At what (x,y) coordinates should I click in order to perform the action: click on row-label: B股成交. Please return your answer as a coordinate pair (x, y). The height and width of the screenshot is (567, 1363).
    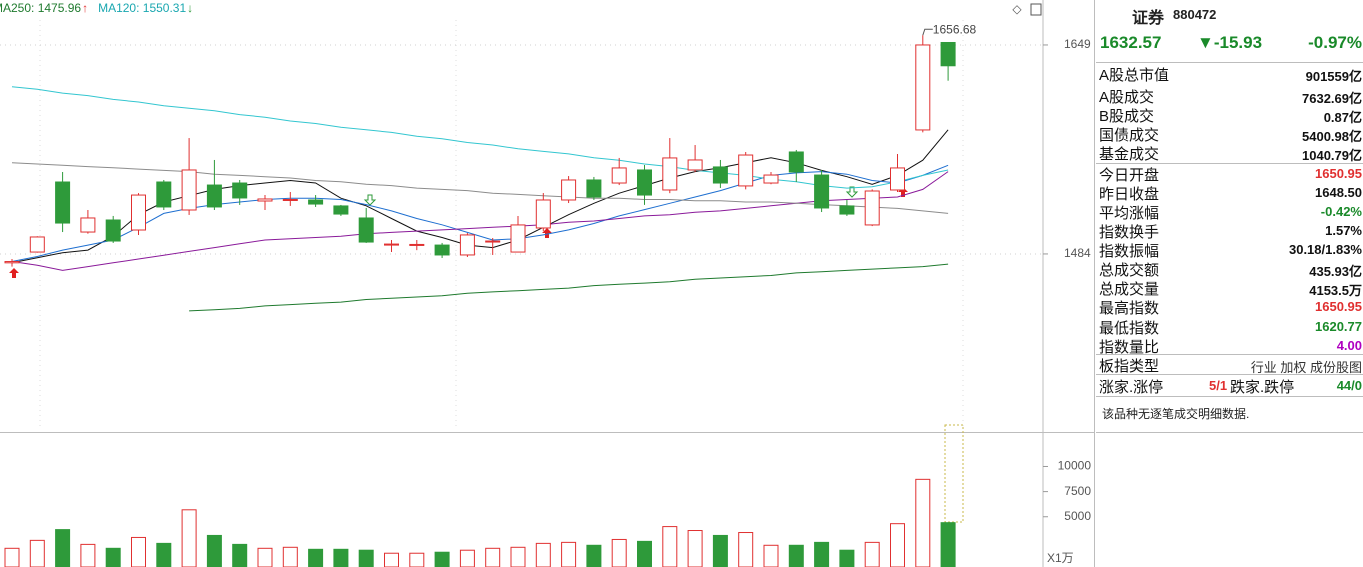
    Looking at the image, I should click on (1127, 116).